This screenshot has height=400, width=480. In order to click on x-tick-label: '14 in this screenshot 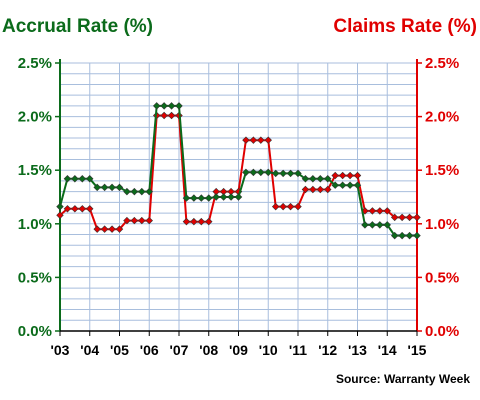, I will do `click(387, 350)`.